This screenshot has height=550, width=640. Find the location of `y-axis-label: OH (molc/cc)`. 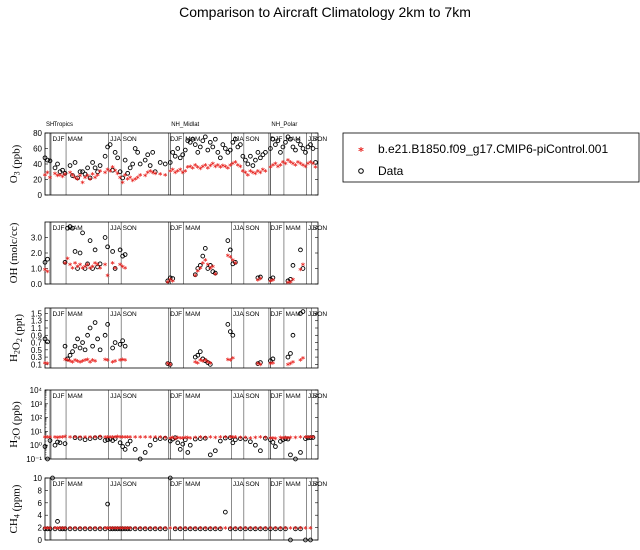

y-axis-label: OH (molc/cc) is located at coordinates (14, 252).